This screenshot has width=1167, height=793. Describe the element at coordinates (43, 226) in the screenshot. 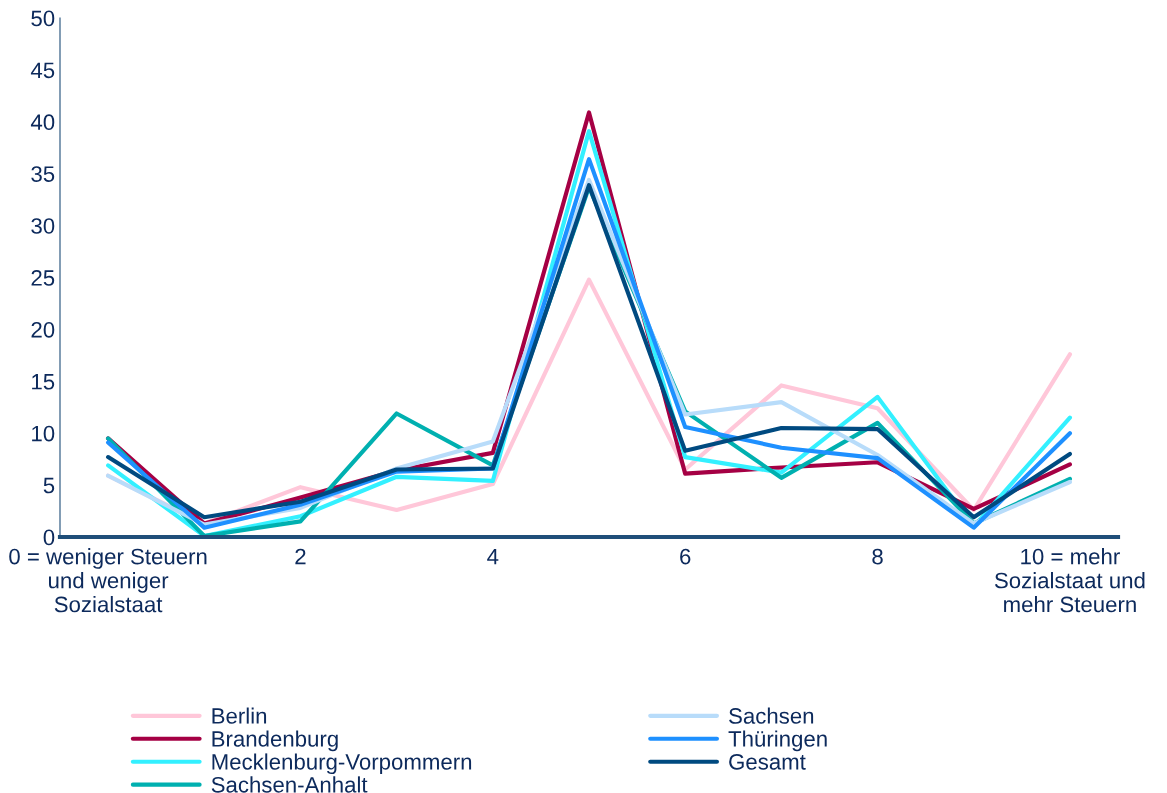

I see `y-tick-label: 30` at that location.